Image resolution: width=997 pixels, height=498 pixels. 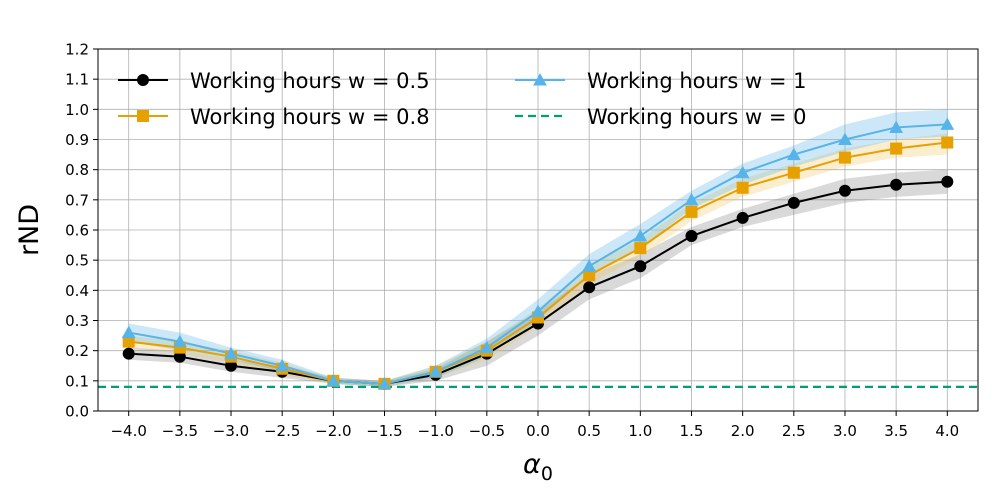 I want to click on x-axis-title: α0, so click(x=538, y=467).